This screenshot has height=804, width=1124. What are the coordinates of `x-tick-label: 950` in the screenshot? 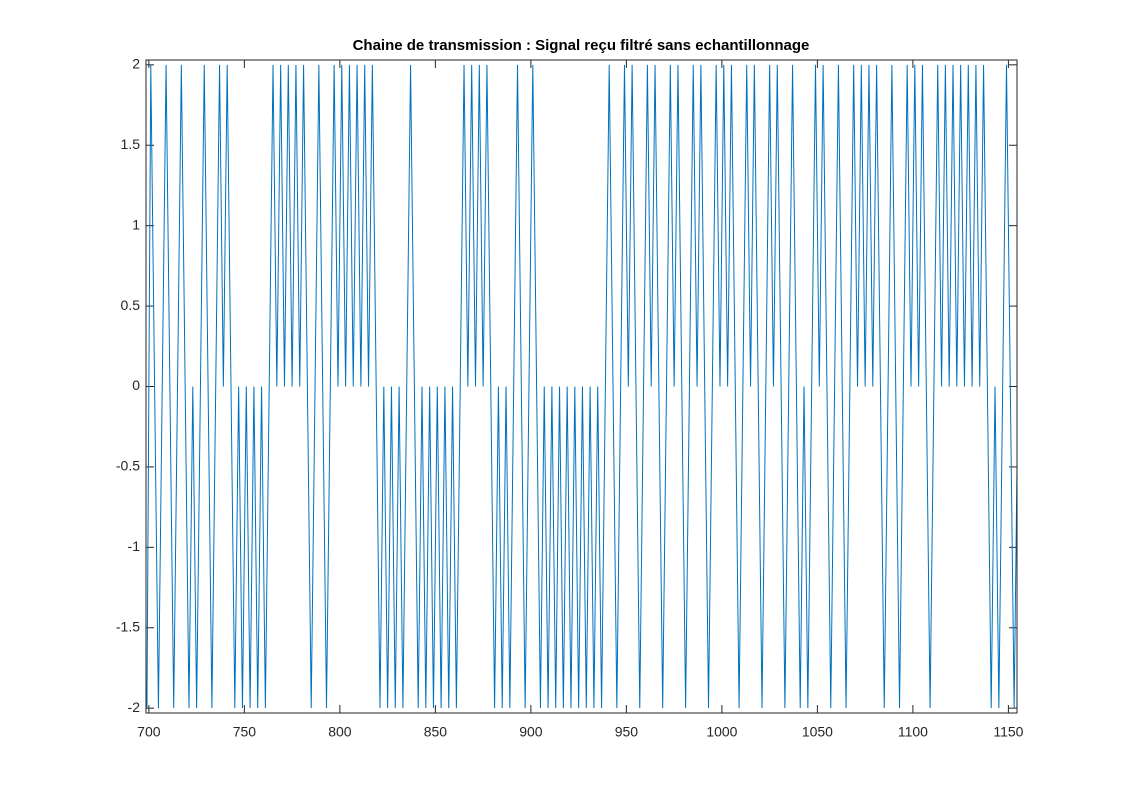 It's located at (627, 732).